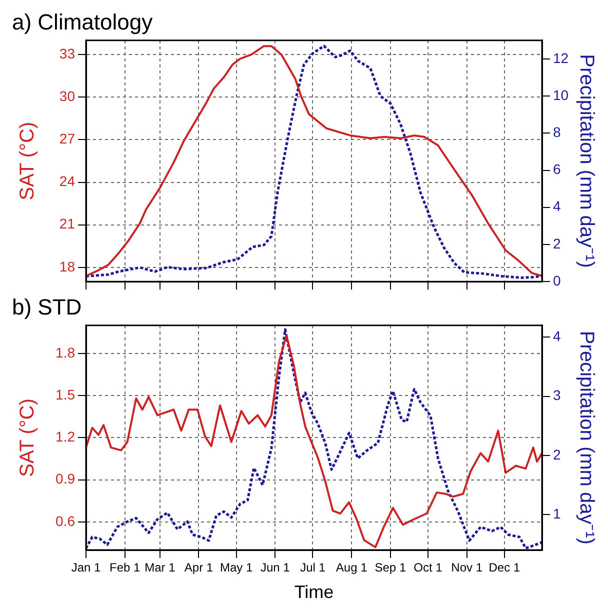 This screenshot has height=615, width=608. What do you see at coordinates (67, 53) in the screenshot?
I see `y-tick-label: 33` at bounding box center [67, 53].